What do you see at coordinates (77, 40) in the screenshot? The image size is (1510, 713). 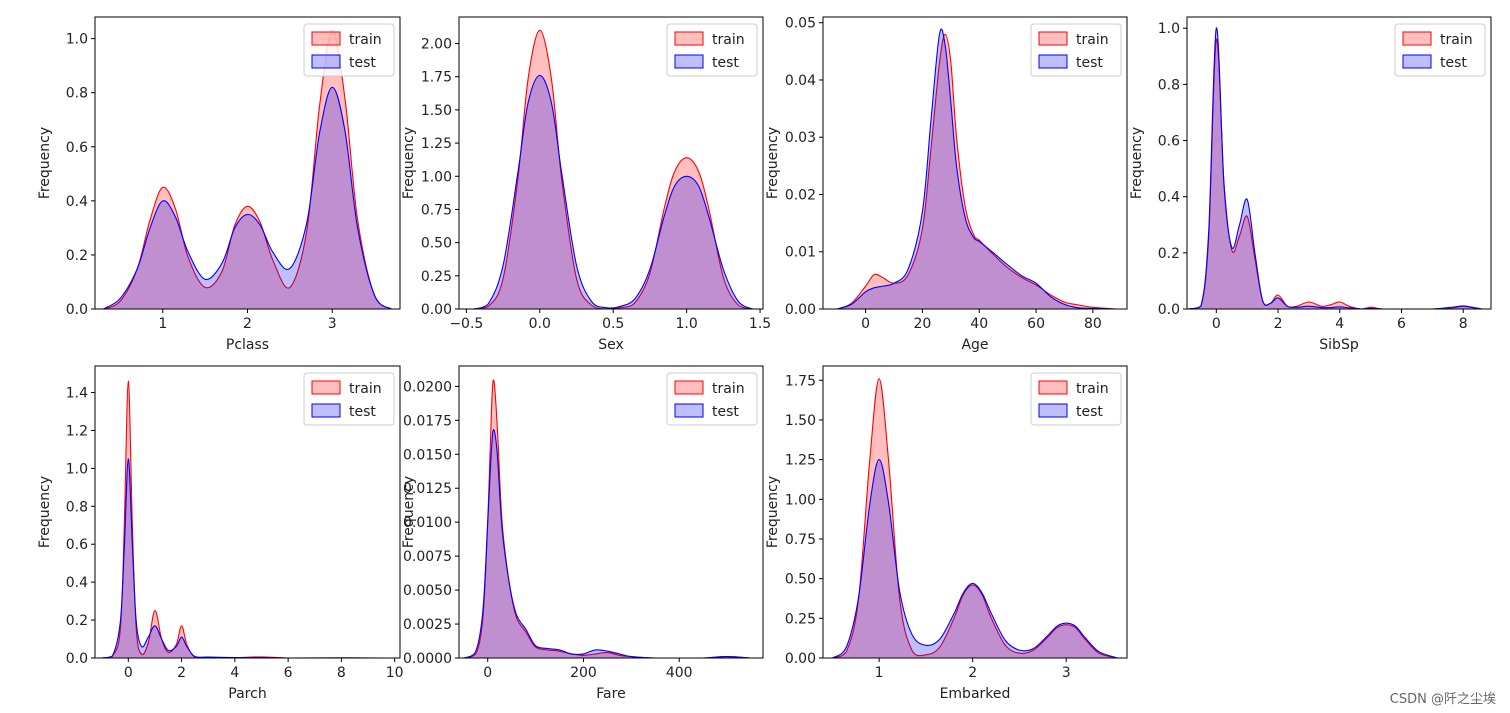 I see `y-tick-label: 1.0` at bounding box center [77, 40].